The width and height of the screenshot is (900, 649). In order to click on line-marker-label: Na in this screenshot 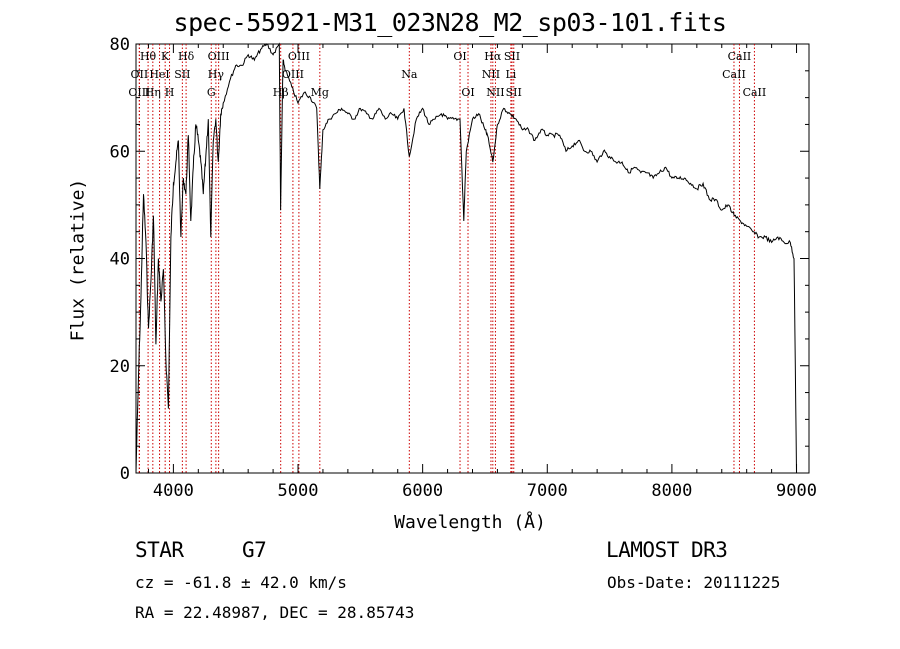, I will do `click(409, 74)`.